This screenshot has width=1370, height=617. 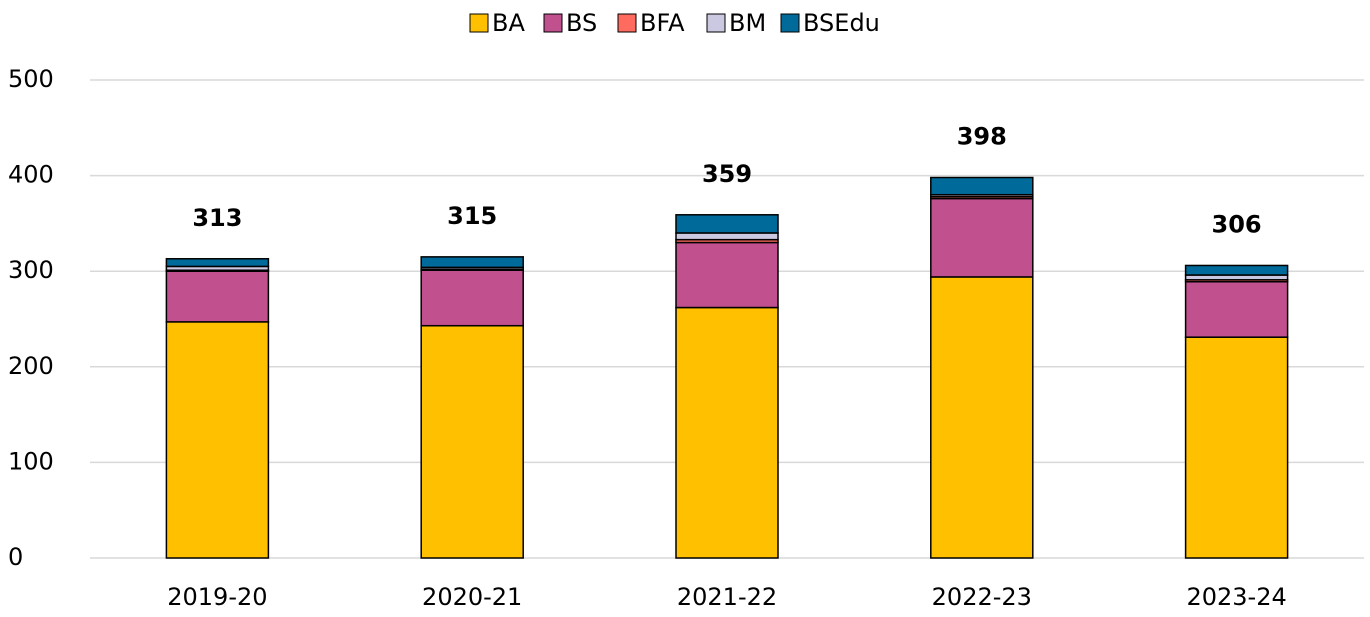 What do you see at coordinates (217, 597) in the screenshot?
I see `x-tick-label: 2019-20` at bounding box center [217, 597].